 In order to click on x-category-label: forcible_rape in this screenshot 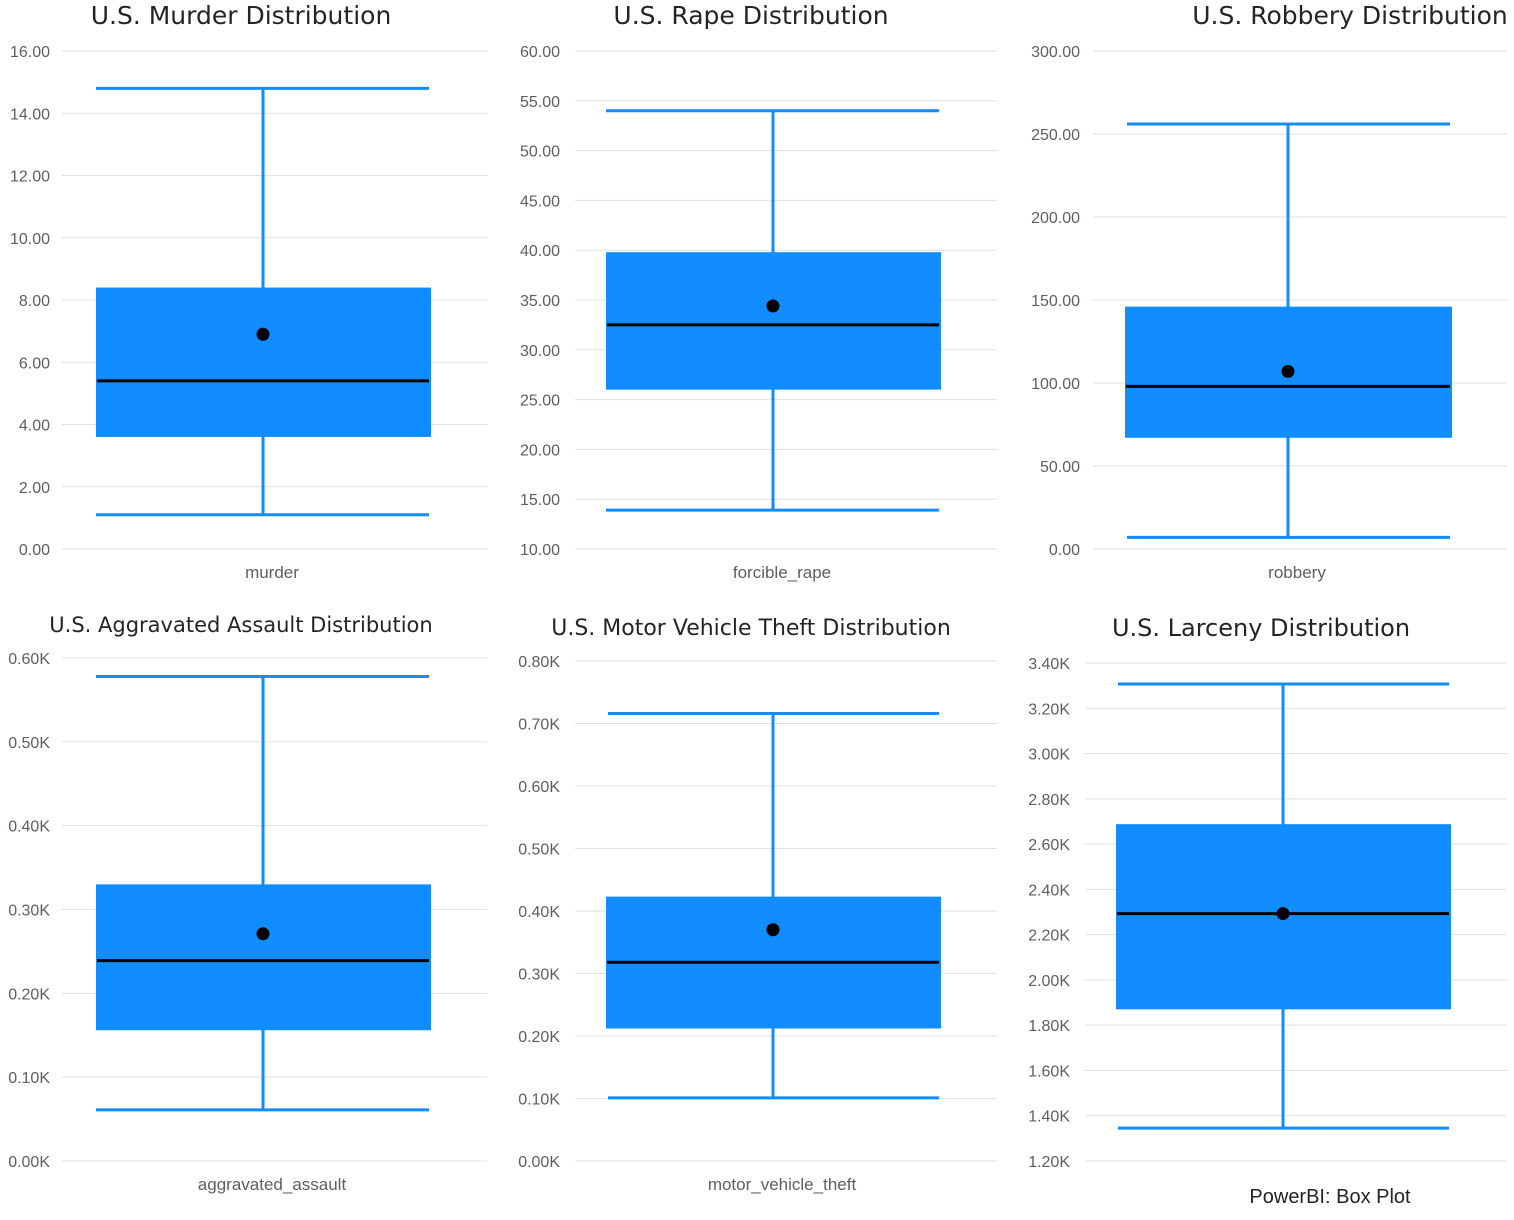, I will do `click(782, 572)`.